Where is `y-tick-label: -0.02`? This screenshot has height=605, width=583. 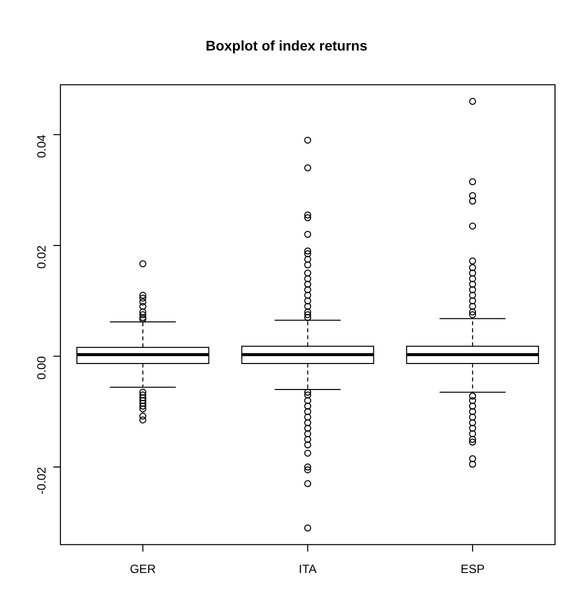
y-tick-label: -0.02 is located at coordinates (41, 480).